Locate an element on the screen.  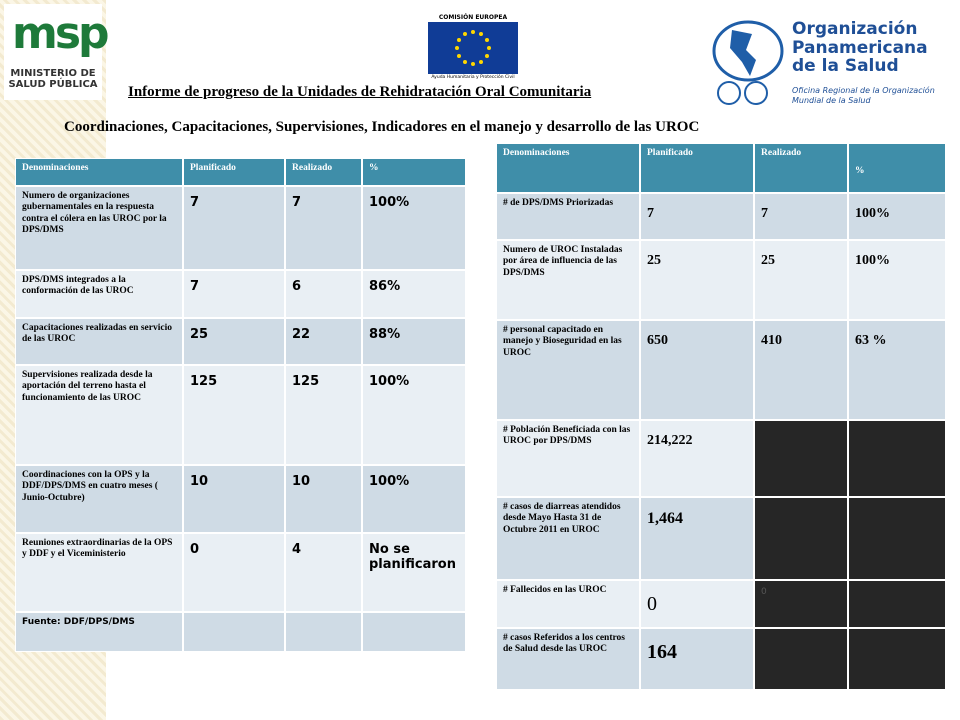
ops-globe is located at coordinates (748, 51).